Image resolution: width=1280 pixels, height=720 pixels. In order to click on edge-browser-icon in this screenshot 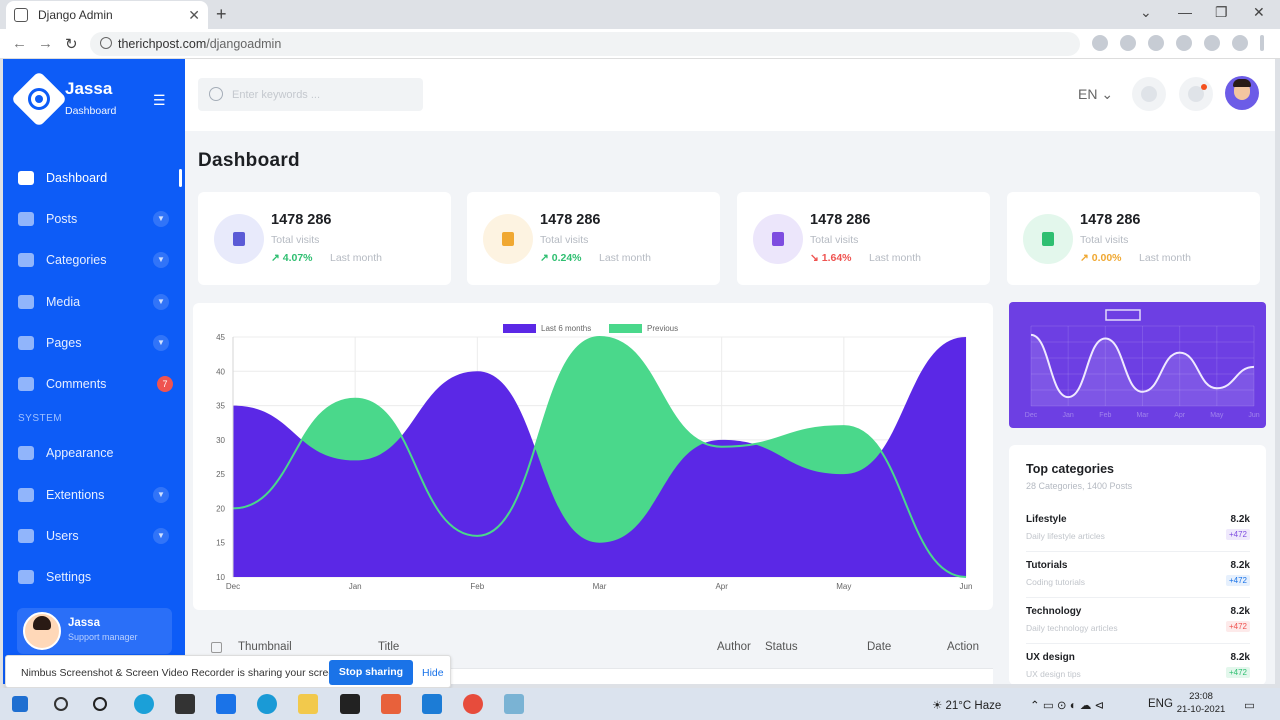, I will do `click(144, 704)`.